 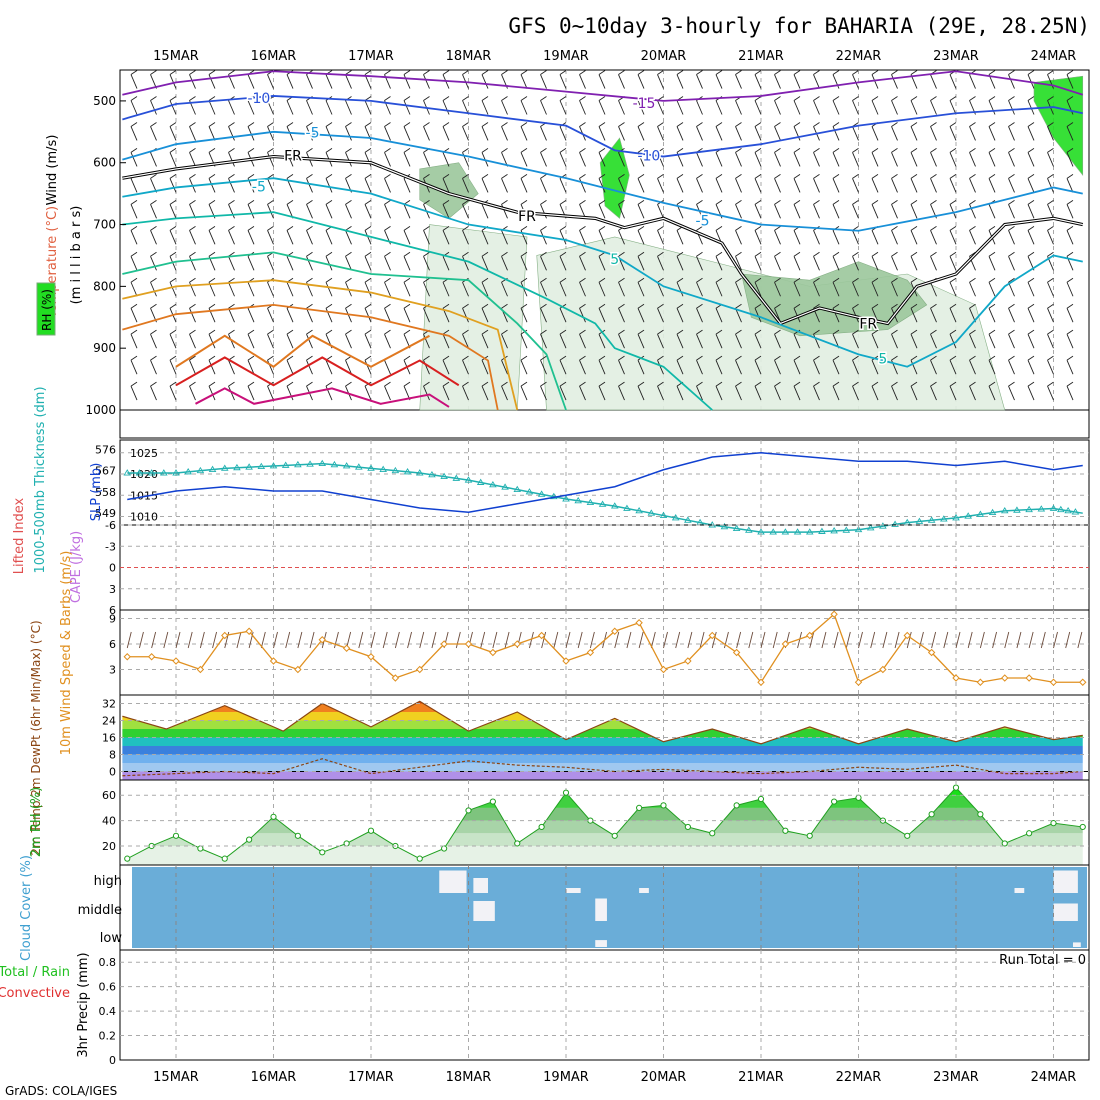 What do you see at coordinates (109, 846) in the screenshot?
I see `rh-tick-label: 20` at bounding box center [109, 846].